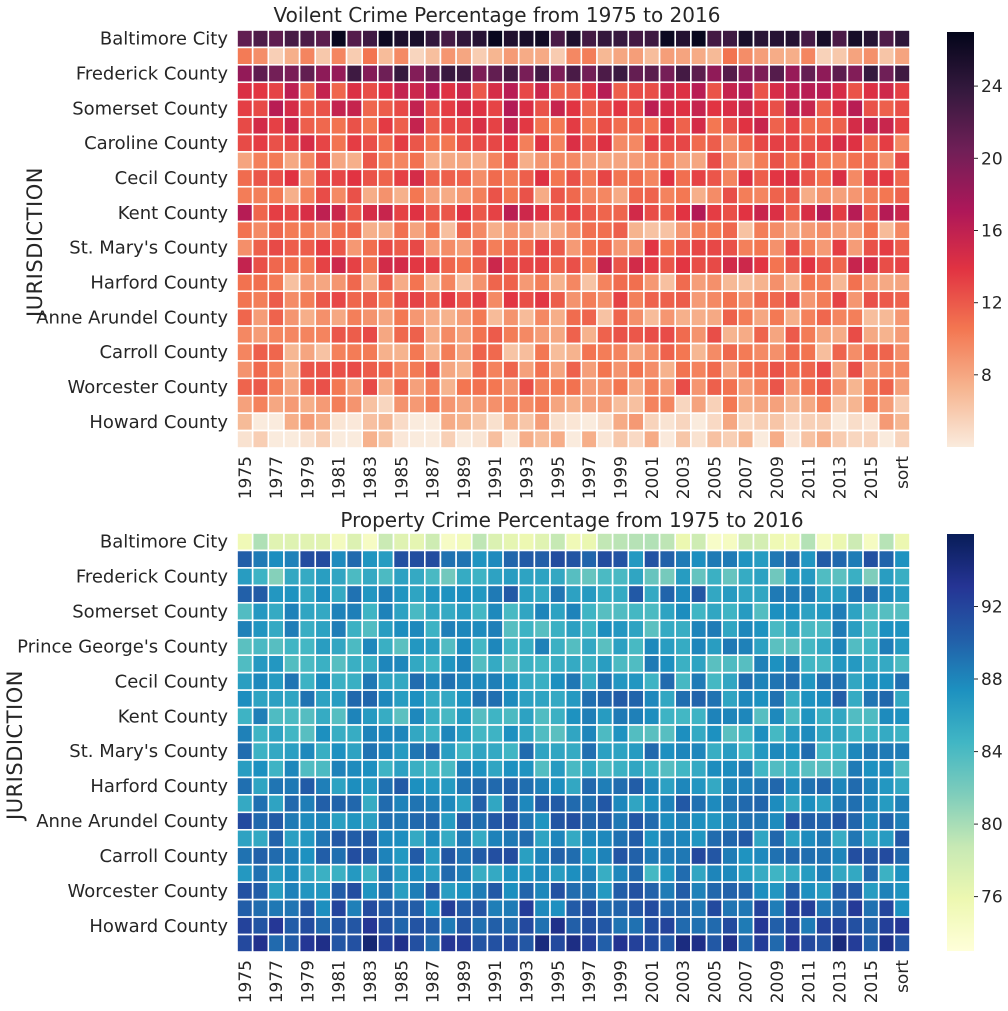 Image resolution: width=1008 pixels, height=1011 pixels. I want to click on colorbar-gradient, so click(960, 239).